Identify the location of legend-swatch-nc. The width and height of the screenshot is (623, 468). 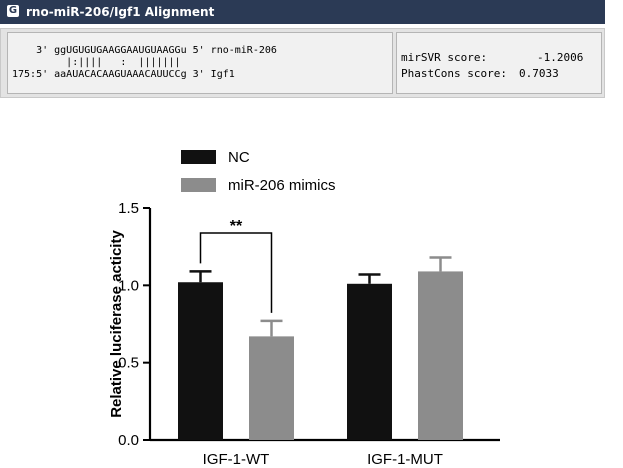
(198, 157).